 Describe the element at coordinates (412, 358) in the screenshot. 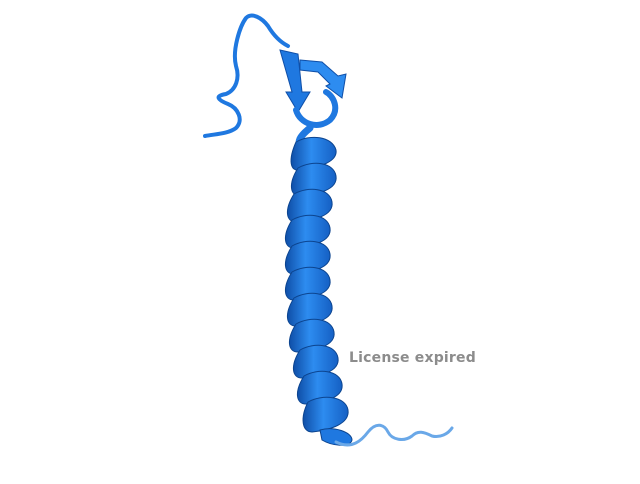

I see `license-watermark: License expired` at that location.